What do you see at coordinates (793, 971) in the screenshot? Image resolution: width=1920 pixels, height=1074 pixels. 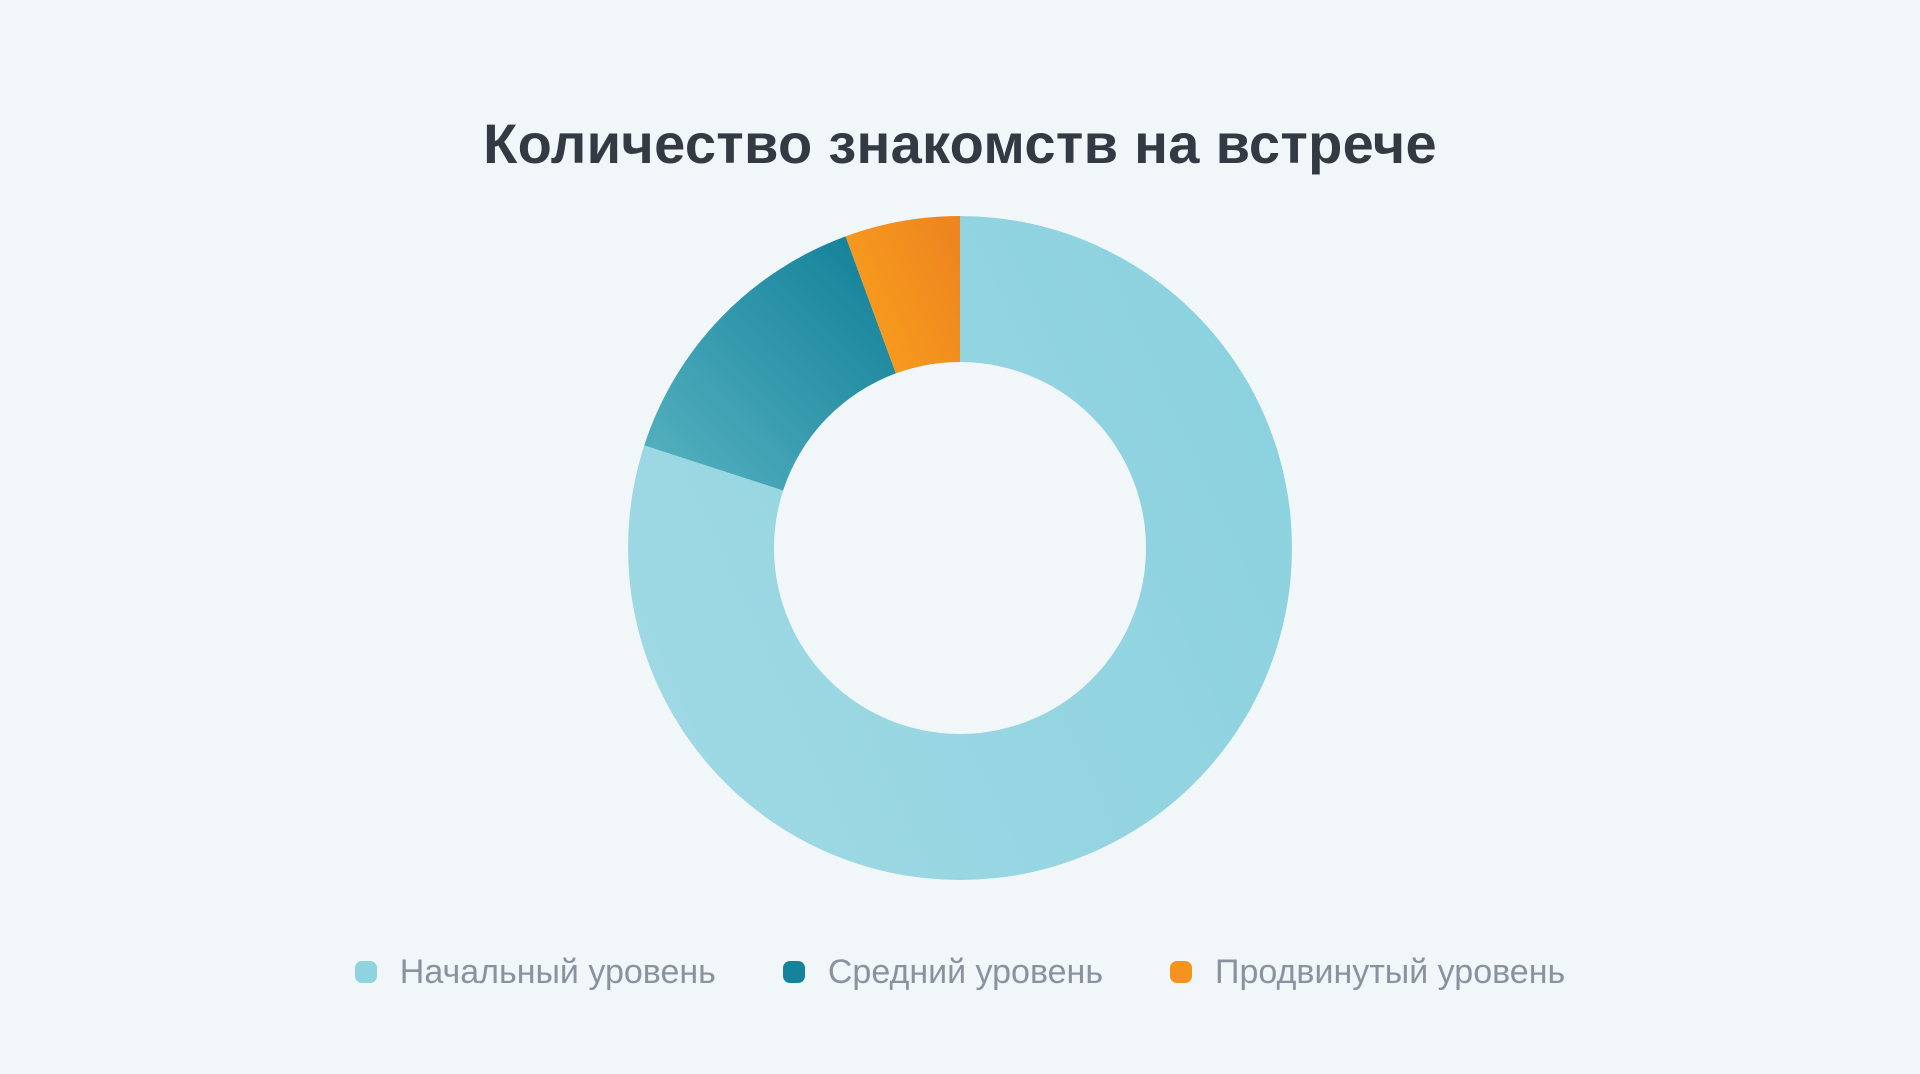 I see `legend-marker-intermediate-icon` at bounding box center [793, 971].